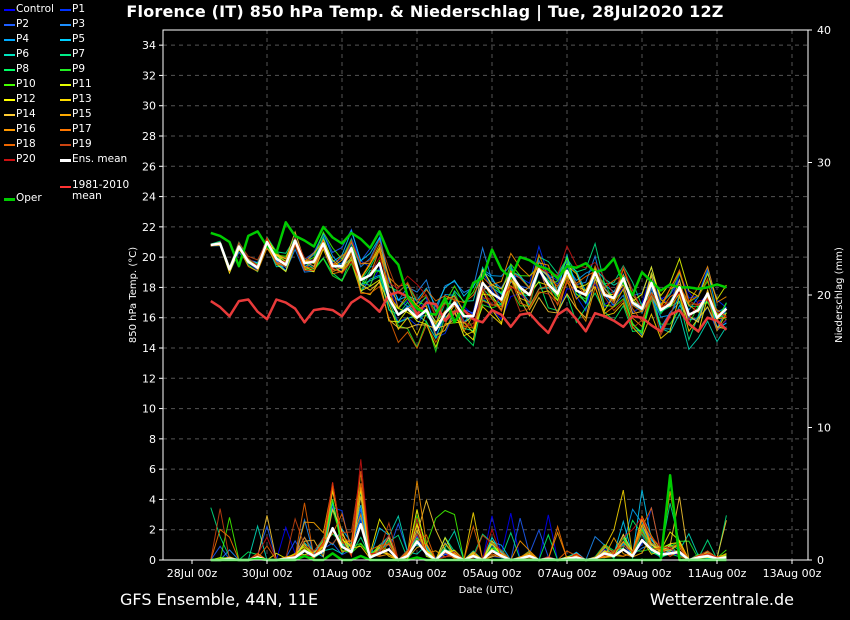 The height and width of the screenshot is (620, 850). What do you see at coordinates (149, 197) in the screenshot?
I see `y-tick-label: 24` at bounding box center [149, 197].